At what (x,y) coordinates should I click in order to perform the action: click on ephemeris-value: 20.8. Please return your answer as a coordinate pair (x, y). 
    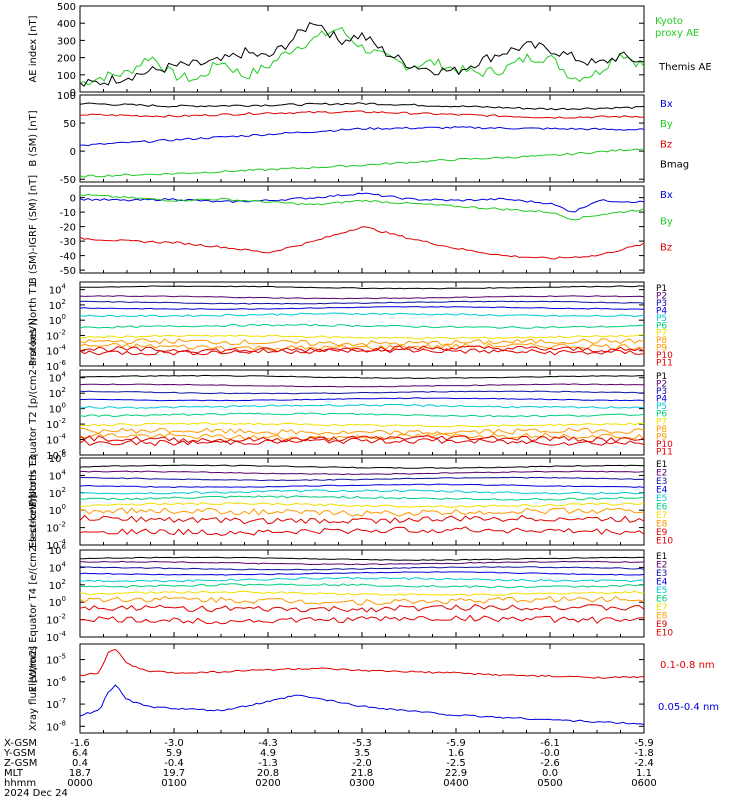
    Looking at the image, I should click on (268, 773).